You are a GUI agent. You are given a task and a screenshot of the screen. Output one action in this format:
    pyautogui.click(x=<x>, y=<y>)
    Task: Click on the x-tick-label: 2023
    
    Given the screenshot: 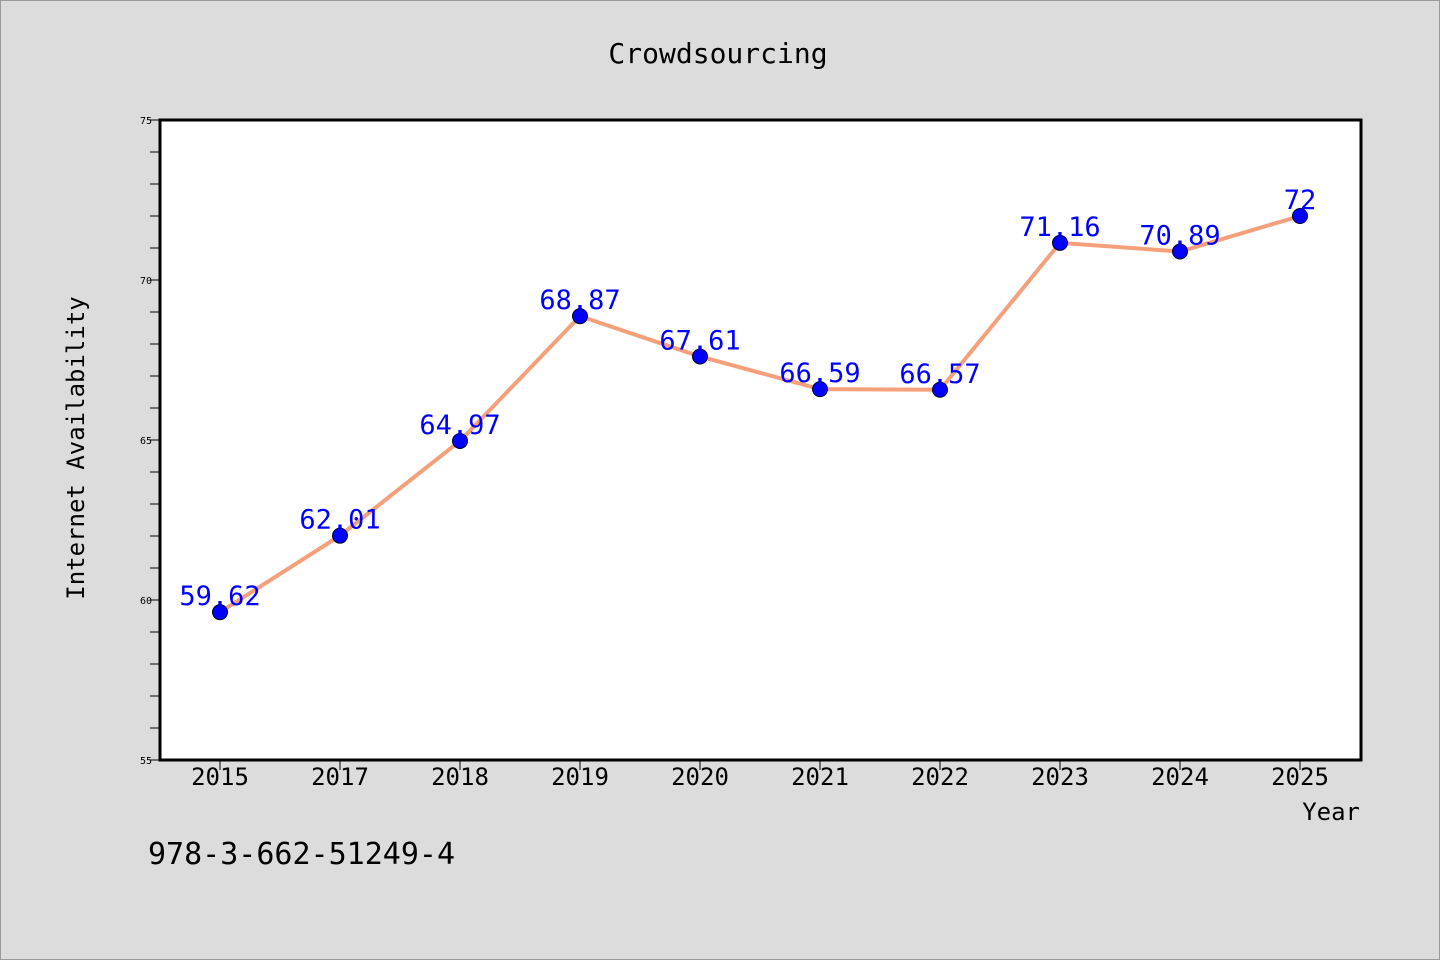 What is the action you would take?
    pyautogui.click(x=1060, y=777)
    